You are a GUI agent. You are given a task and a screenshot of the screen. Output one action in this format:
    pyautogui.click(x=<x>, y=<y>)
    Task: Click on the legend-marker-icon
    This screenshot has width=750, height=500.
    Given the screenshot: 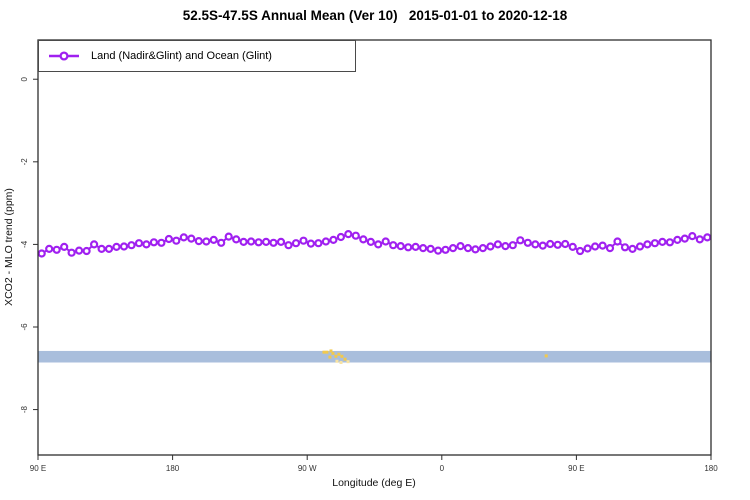 What is the action you would take?
    pyautogui.click(x=64, y=56)
    